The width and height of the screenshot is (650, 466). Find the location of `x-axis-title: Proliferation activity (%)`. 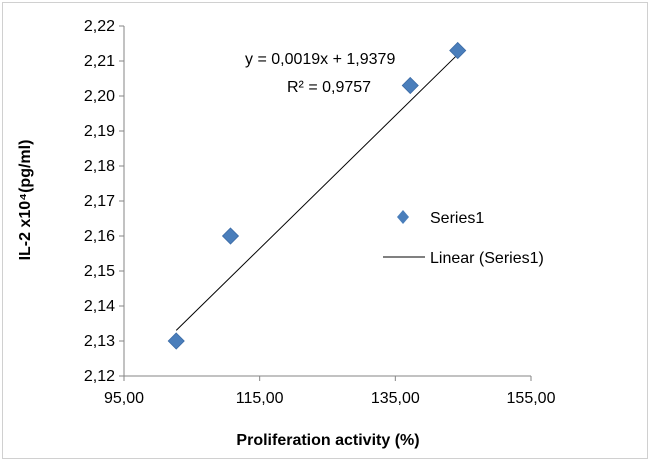

x-axis-title: Proliferation activity (%) is located at coordinates (327, 440).